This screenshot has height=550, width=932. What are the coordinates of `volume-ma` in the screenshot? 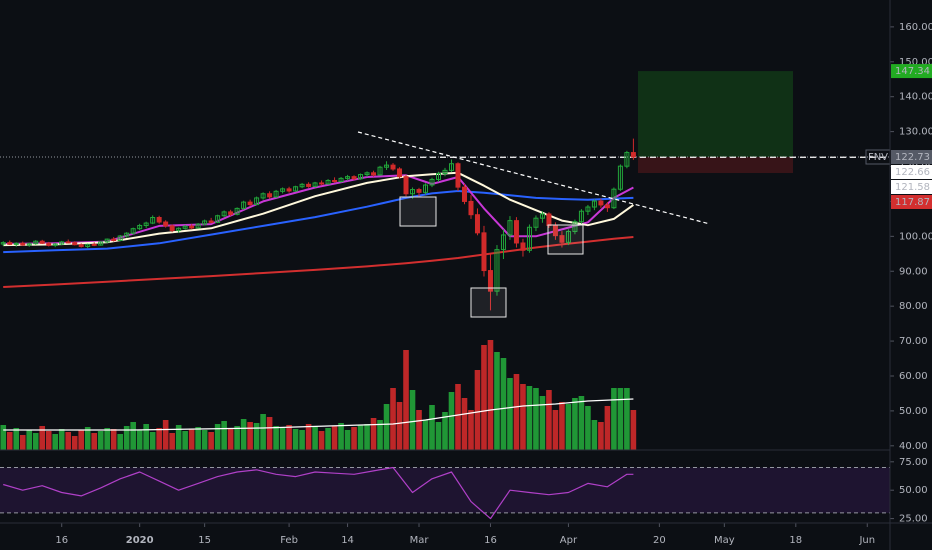 It's located at (318, 414).